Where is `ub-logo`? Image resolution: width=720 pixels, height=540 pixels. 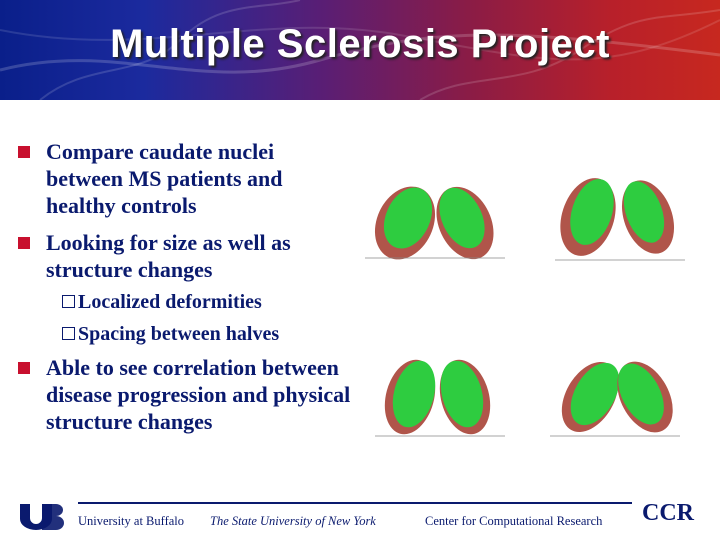
ub-logo is located at coordinates (42, 517).